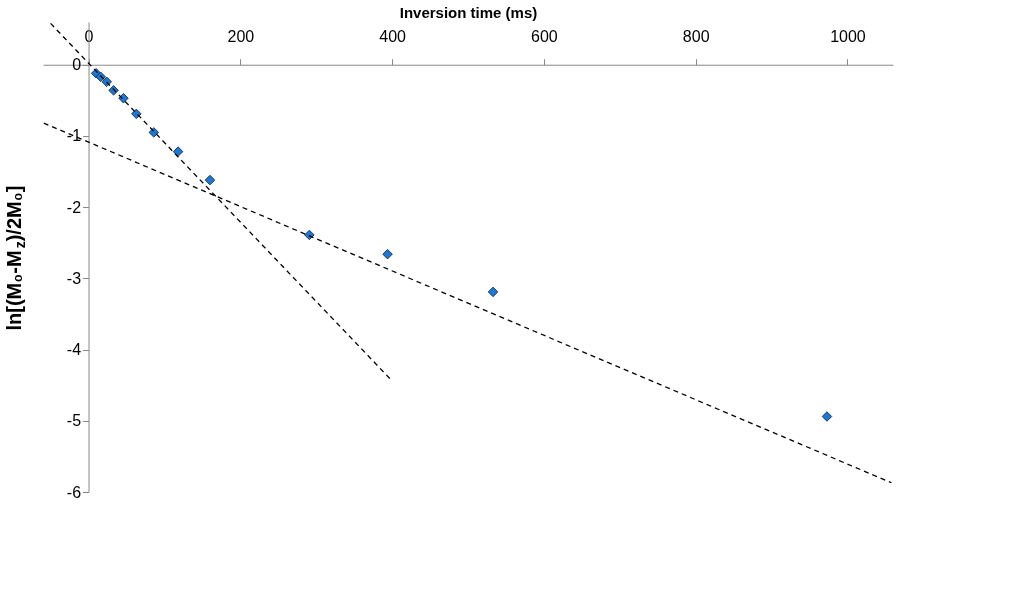 The width and height of the screenshot is (1029, 609). Describe the element at coordinates (74, 278) in the screenshot. I see `y-tick-label: -3` at that location.